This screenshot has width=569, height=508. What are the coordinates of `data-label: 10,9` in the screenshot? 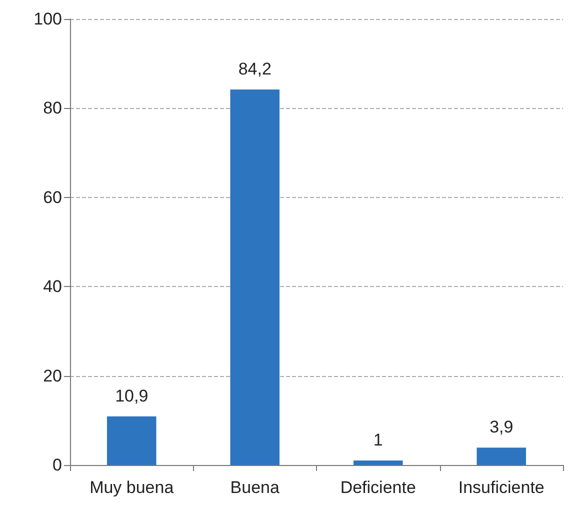 It's located at (131, 396).